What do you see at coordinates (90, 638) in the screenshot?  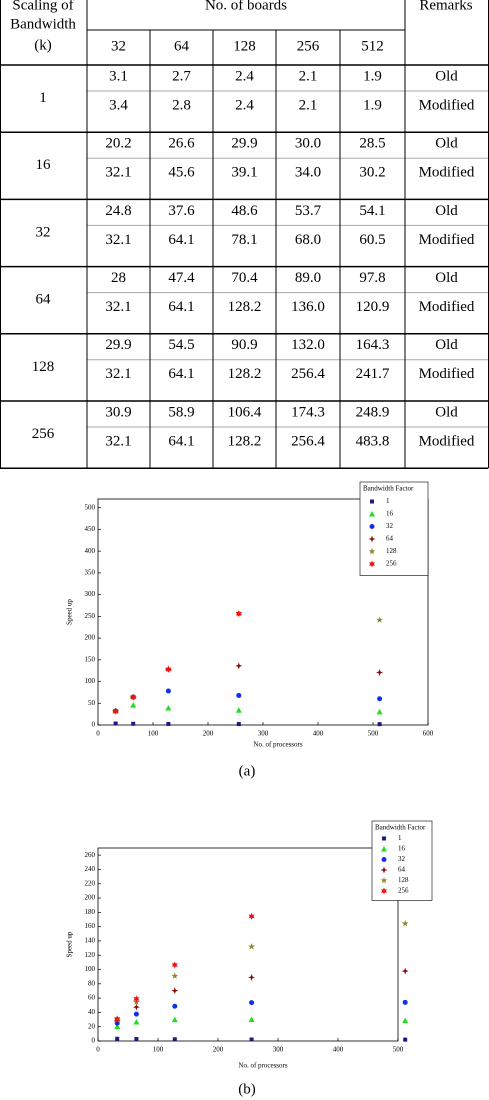 I see `y-tick-label: 200` at bounding box center [90, 638].